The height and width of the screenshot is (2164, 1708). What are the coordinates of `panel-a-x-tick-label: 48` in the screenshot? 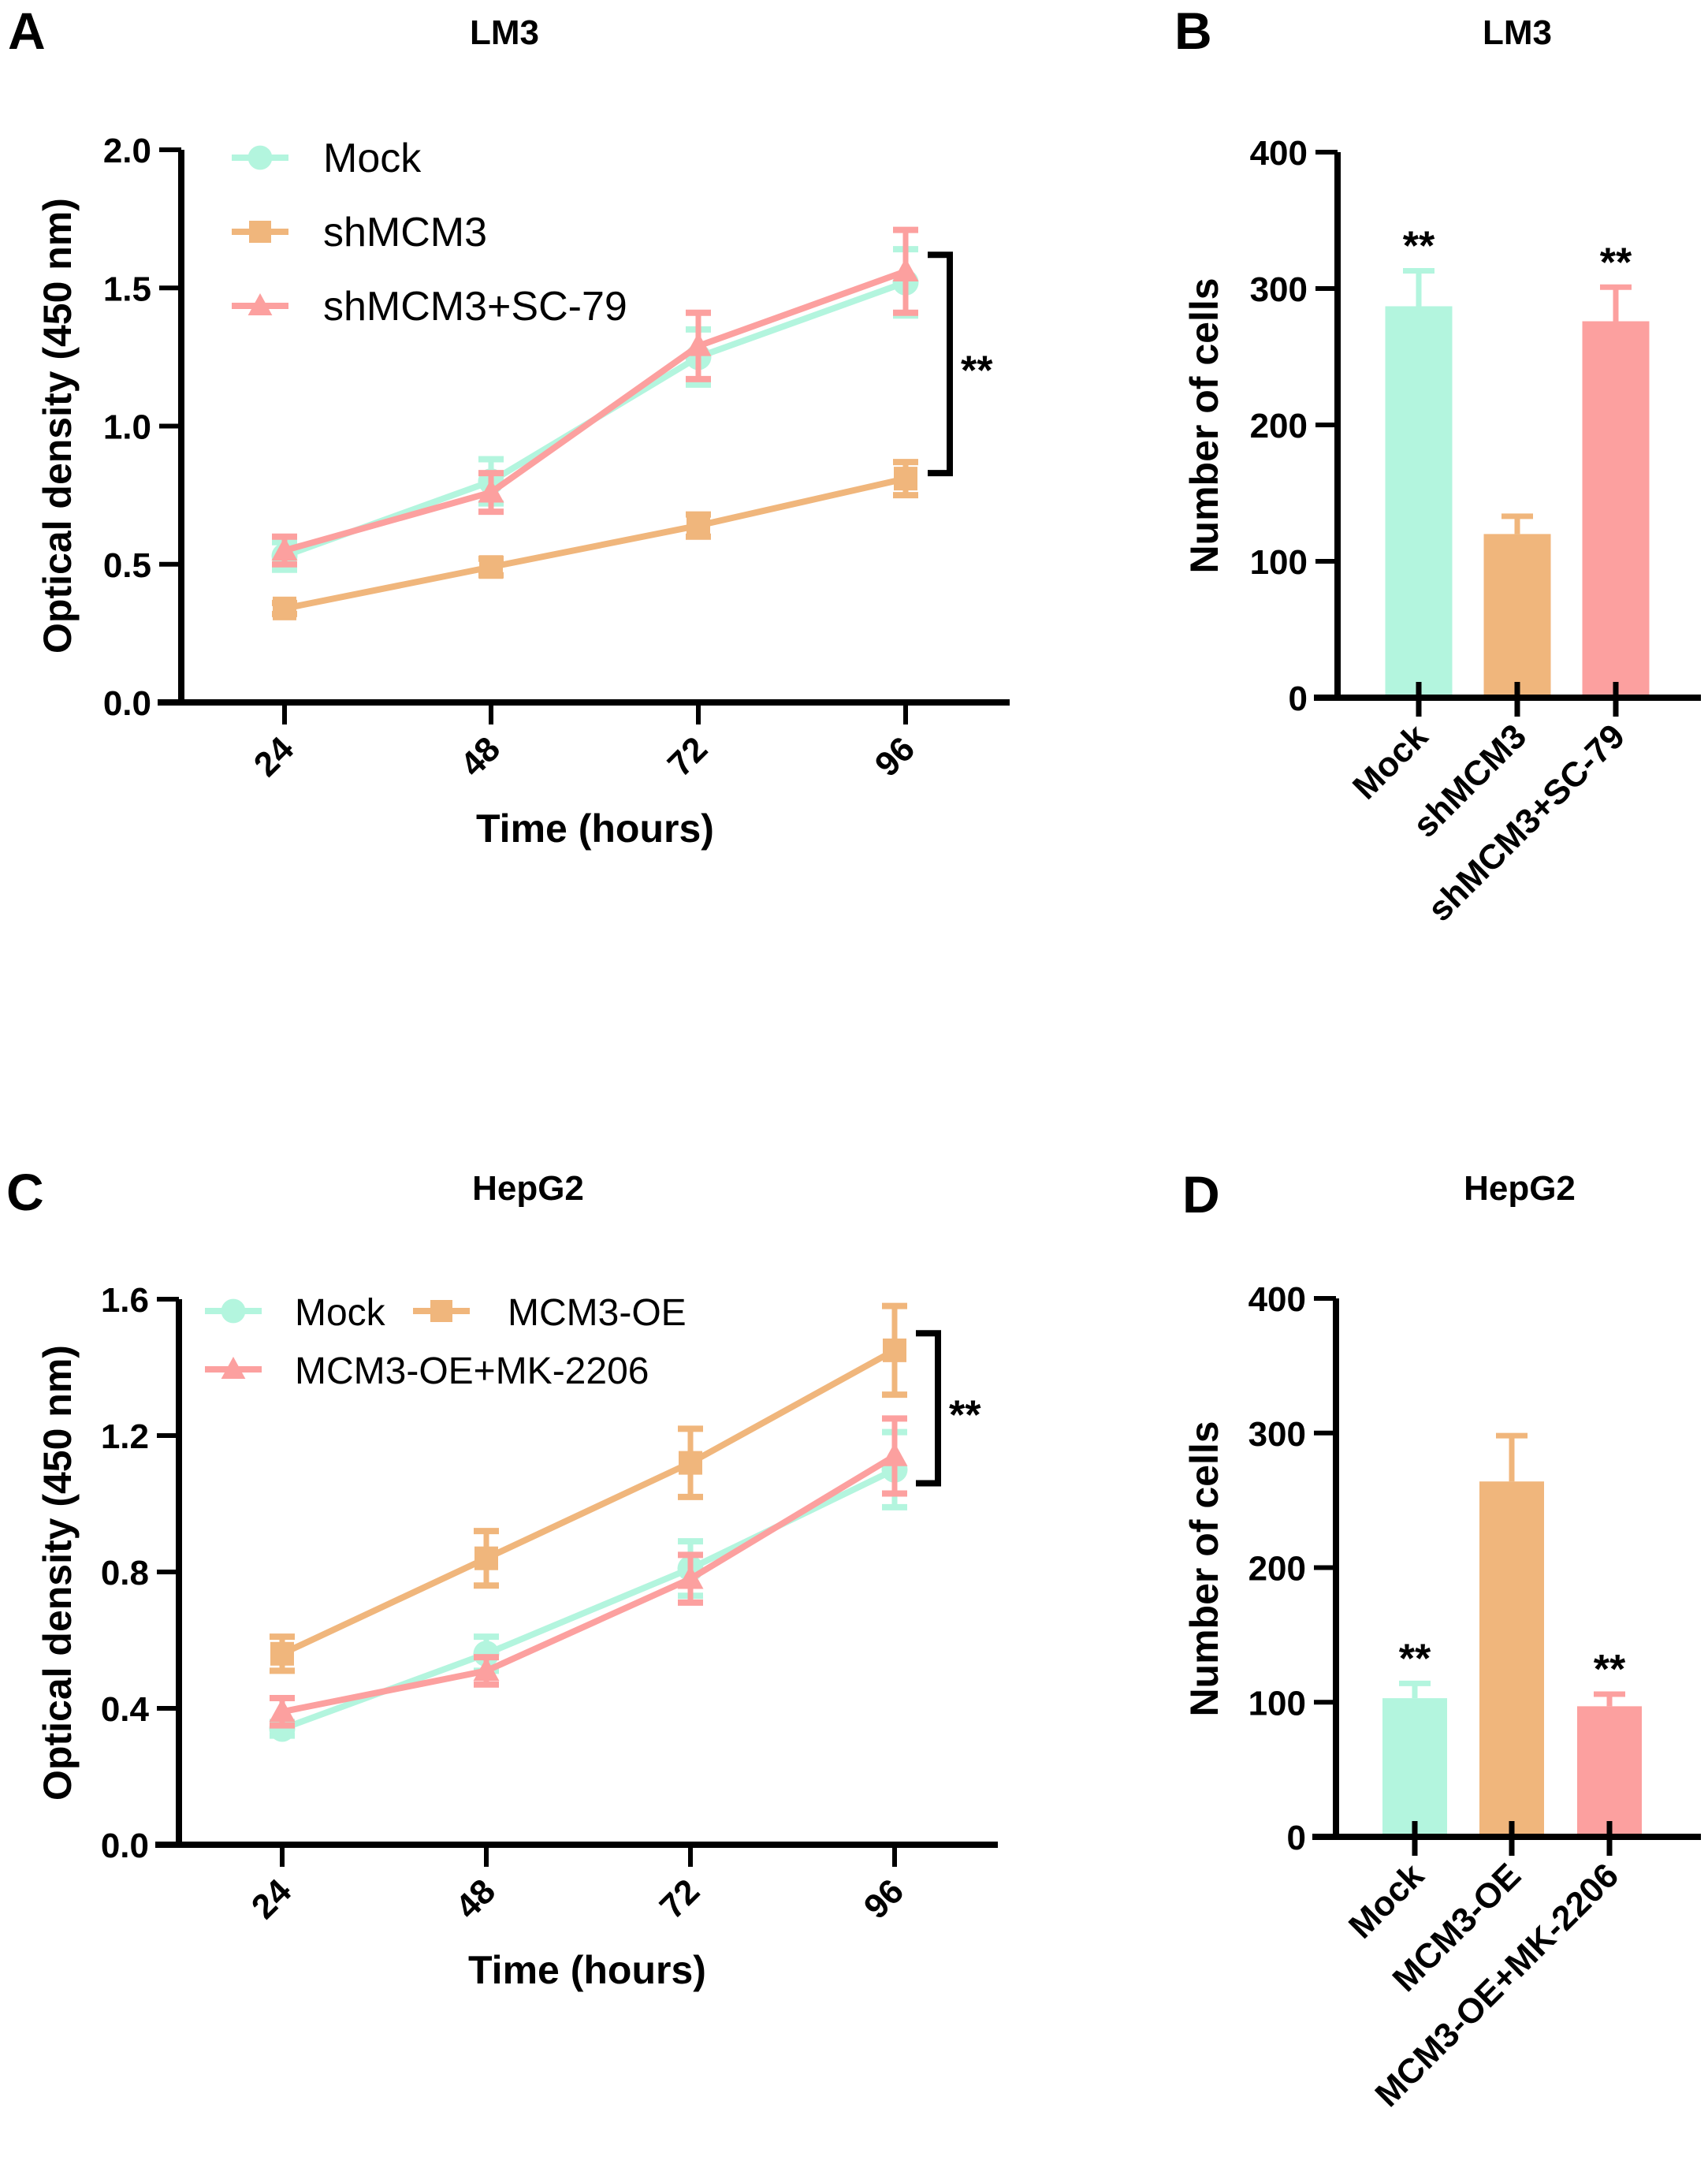 It's located at (481, 756).